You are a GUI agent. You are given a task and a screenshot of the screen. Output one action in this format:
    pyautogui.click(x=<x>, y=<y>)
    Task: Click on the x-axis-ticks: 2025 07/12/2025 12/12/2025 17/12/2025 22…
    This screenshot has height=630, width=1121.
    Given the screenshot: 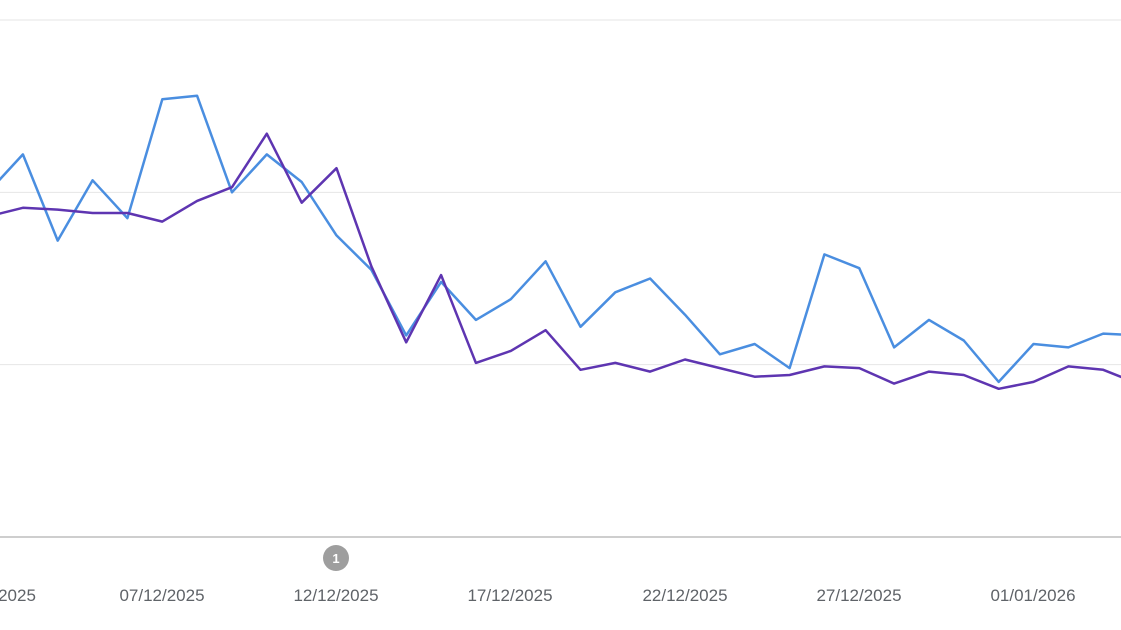 What is the action you would take?
    pyautogui.click(x=538, y=595)
    